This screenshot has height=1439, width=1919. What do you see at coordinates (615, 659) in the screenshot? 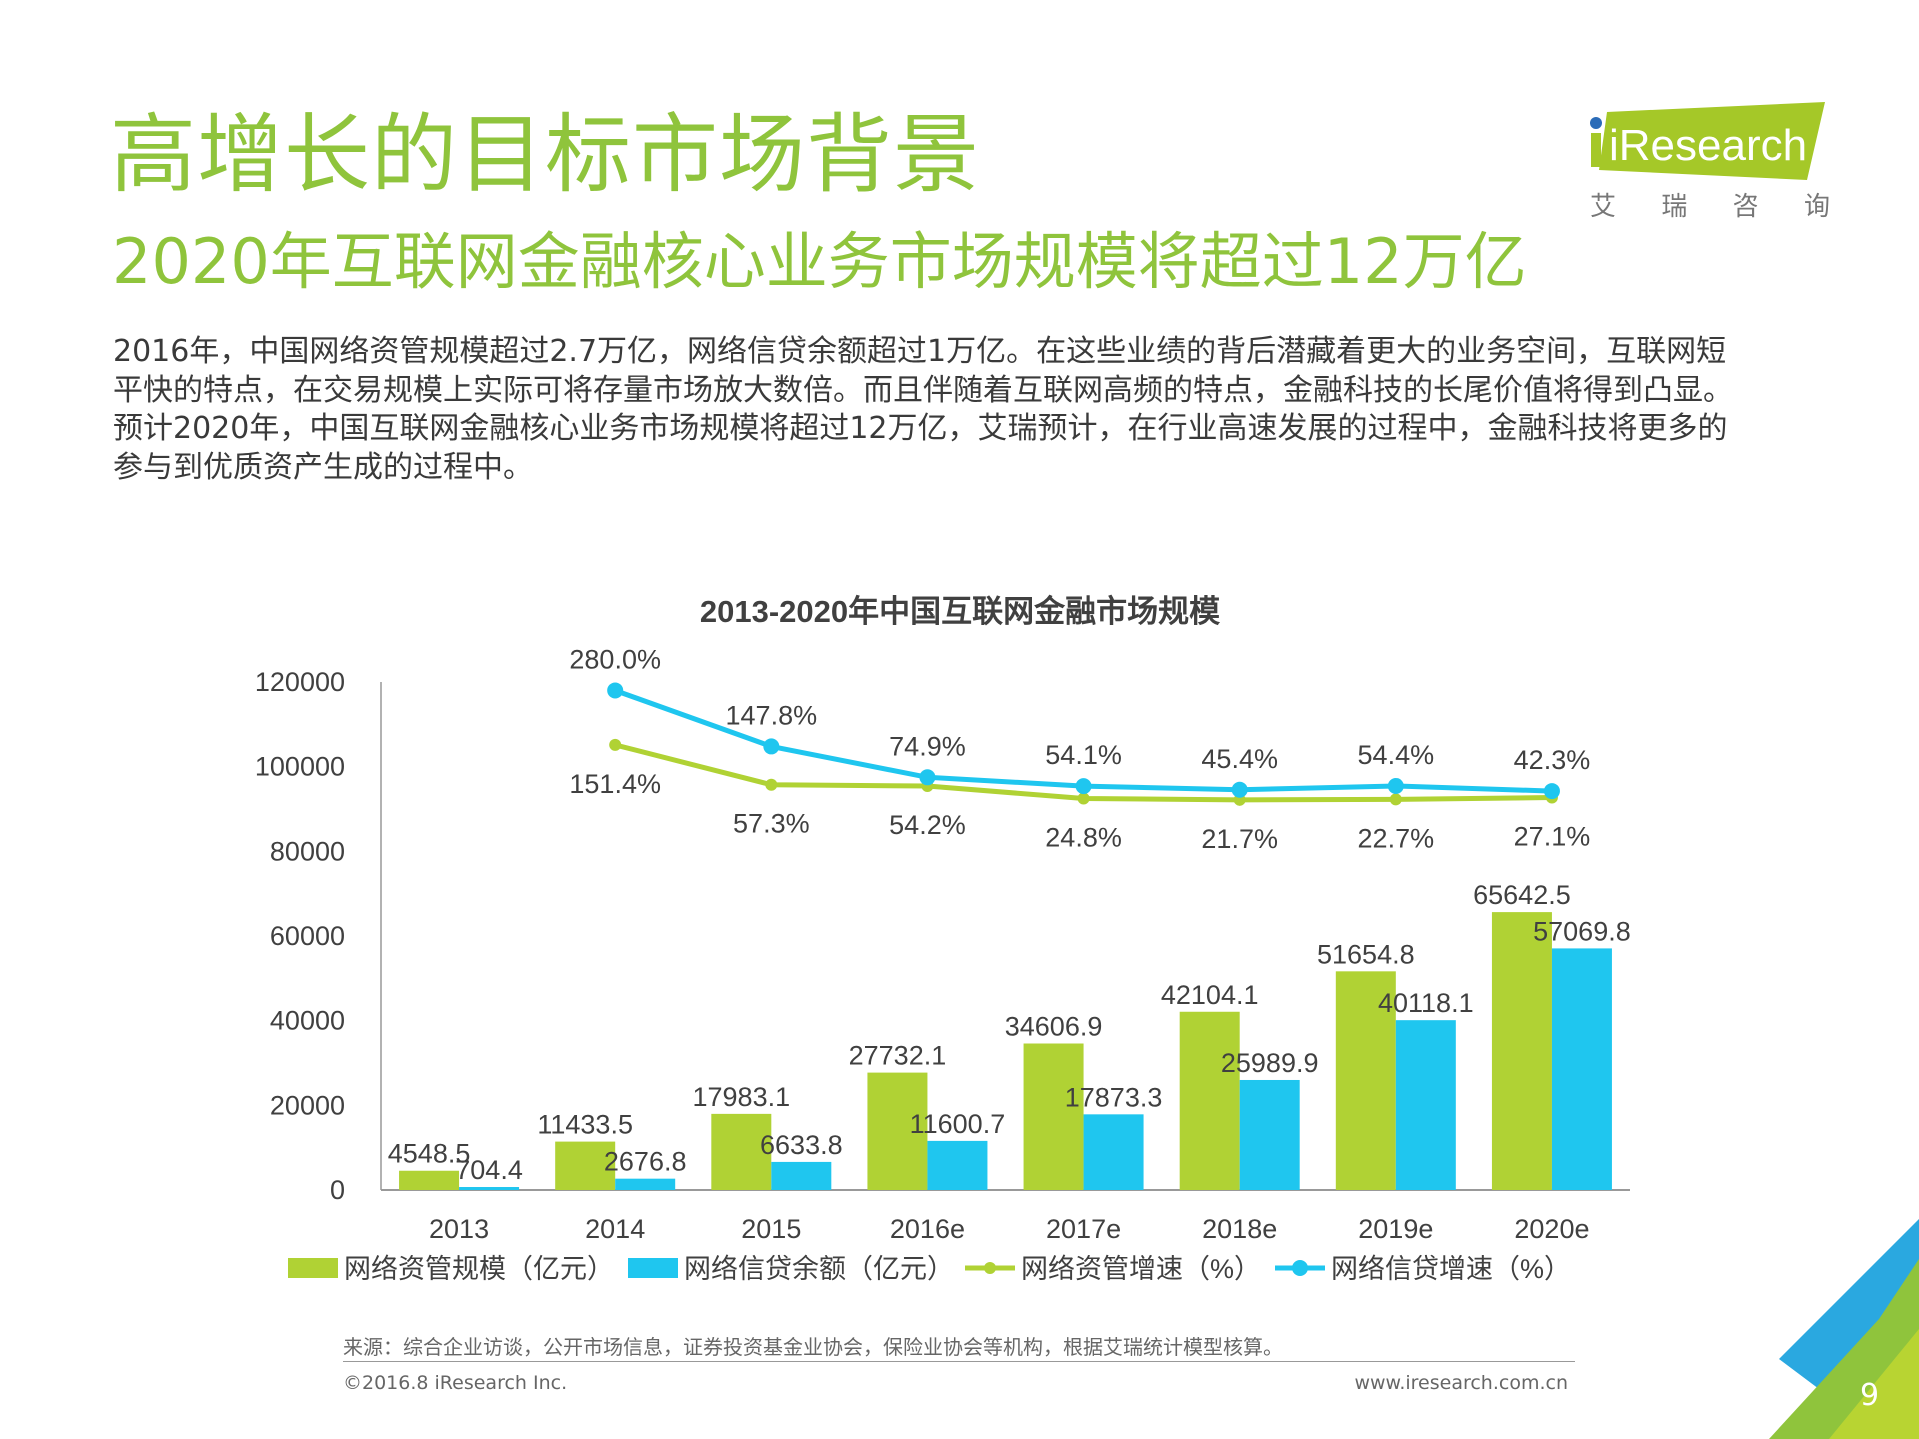
I see `line-data-label: 280.0%` at bounding box center [615, 659].